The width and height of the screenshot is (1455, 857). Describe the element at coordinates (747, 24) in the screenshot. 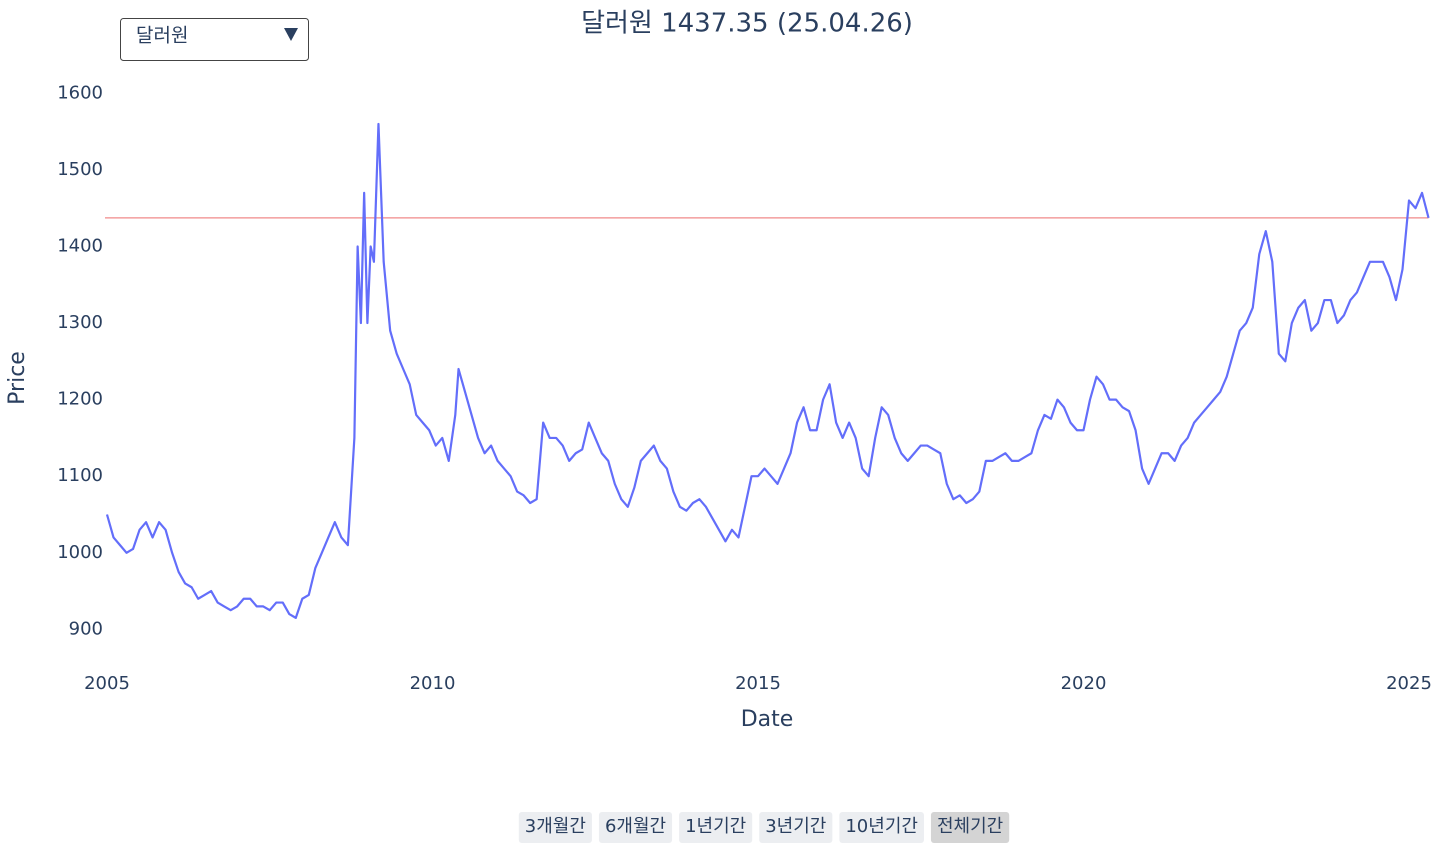

I see `chart-title: 달러원 1437.35 (25.04.26)` at that location.